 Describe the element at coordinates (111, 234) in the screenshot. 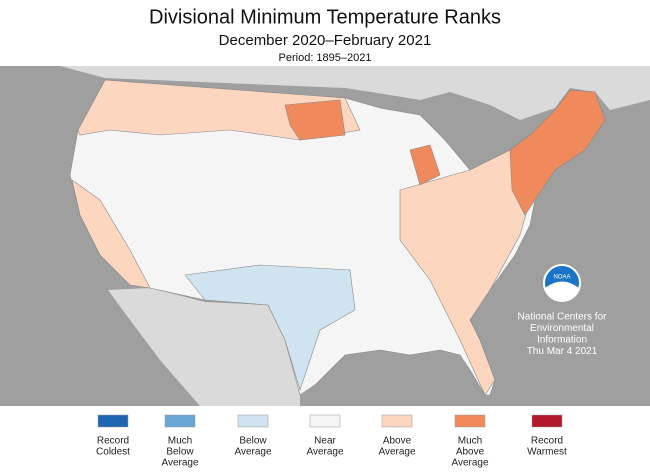

I see `california` at that location.